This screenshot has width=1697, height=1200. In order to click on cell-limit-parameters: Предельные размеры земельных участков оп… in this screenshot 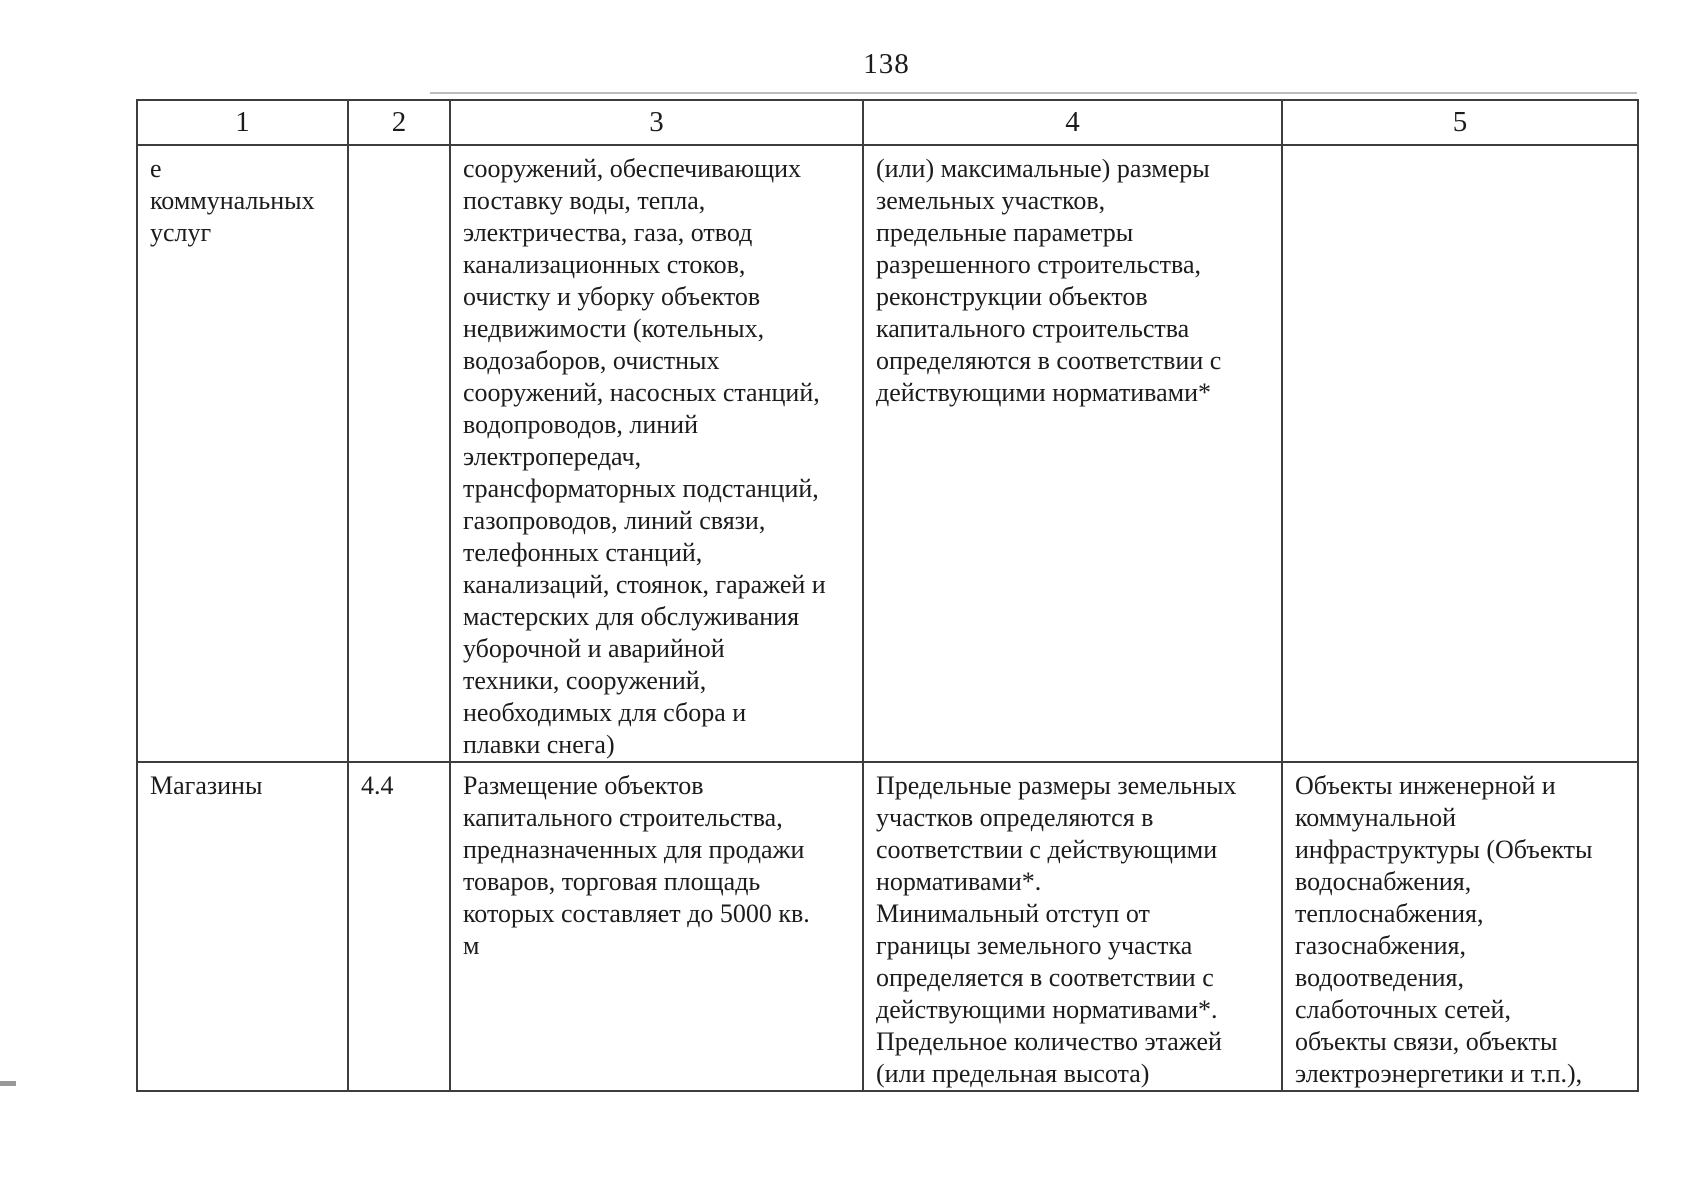, I will do `click(1072, 926)`.